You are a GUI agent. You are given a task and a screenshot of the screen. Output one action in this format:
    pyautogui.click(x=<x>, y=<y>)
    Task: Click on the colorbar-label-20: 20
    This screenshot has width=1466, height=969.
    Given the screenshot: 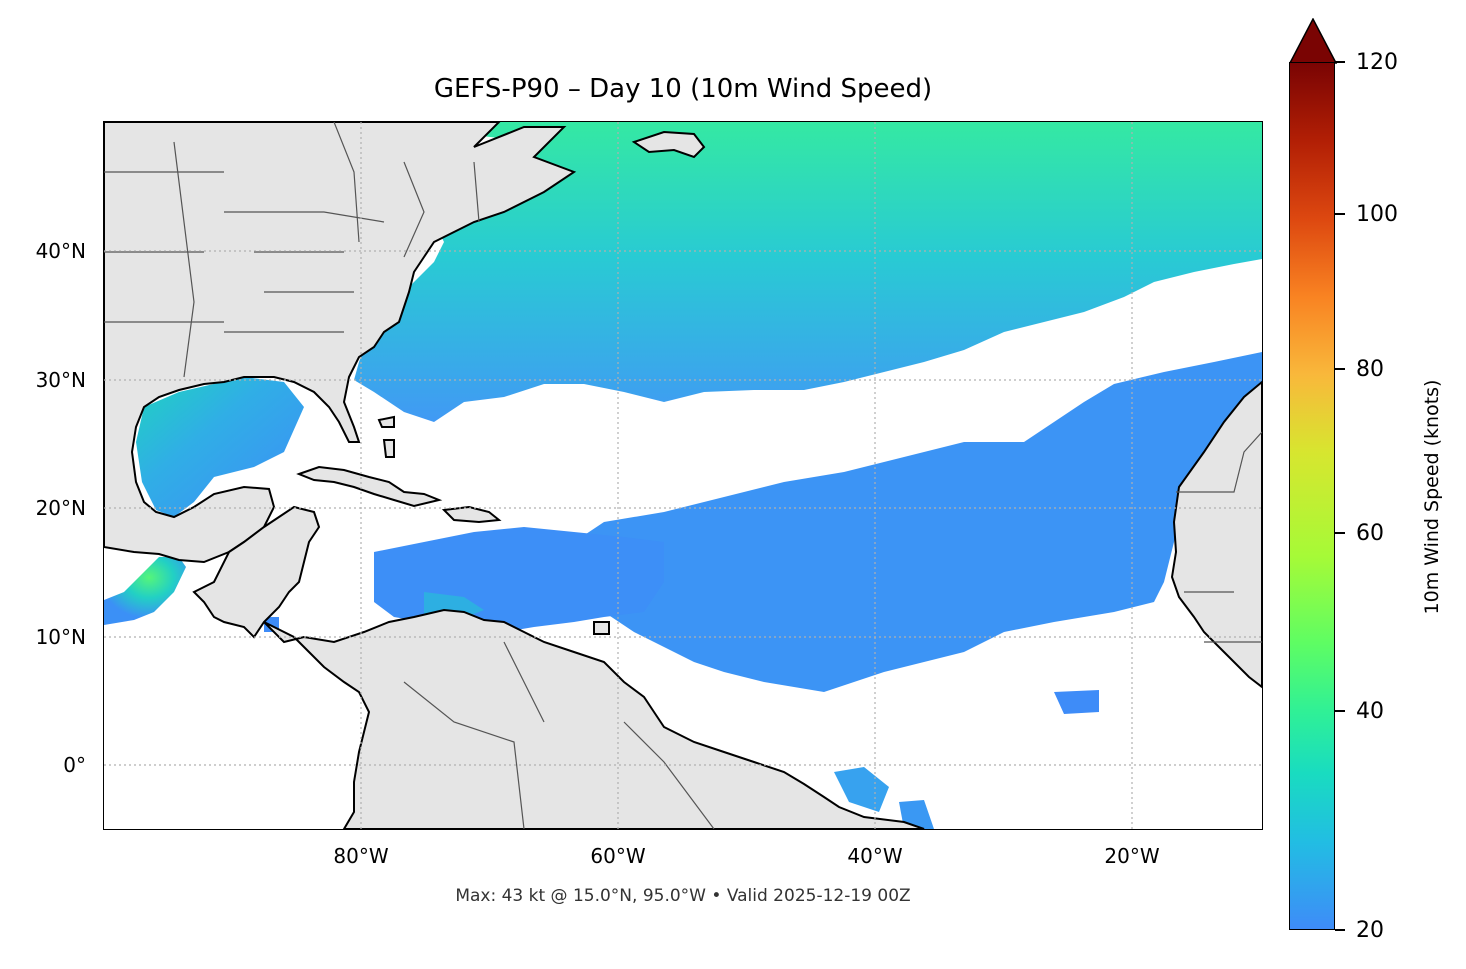 What is the action you would take?
    pyautogui.click(x=1370, y=930)
    